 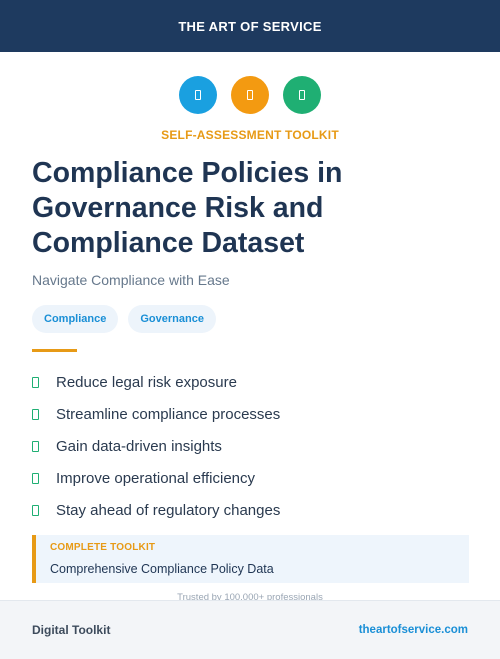 I want to click on top-banner: THE ART OF SERVICE, so click(x=250, y=26).